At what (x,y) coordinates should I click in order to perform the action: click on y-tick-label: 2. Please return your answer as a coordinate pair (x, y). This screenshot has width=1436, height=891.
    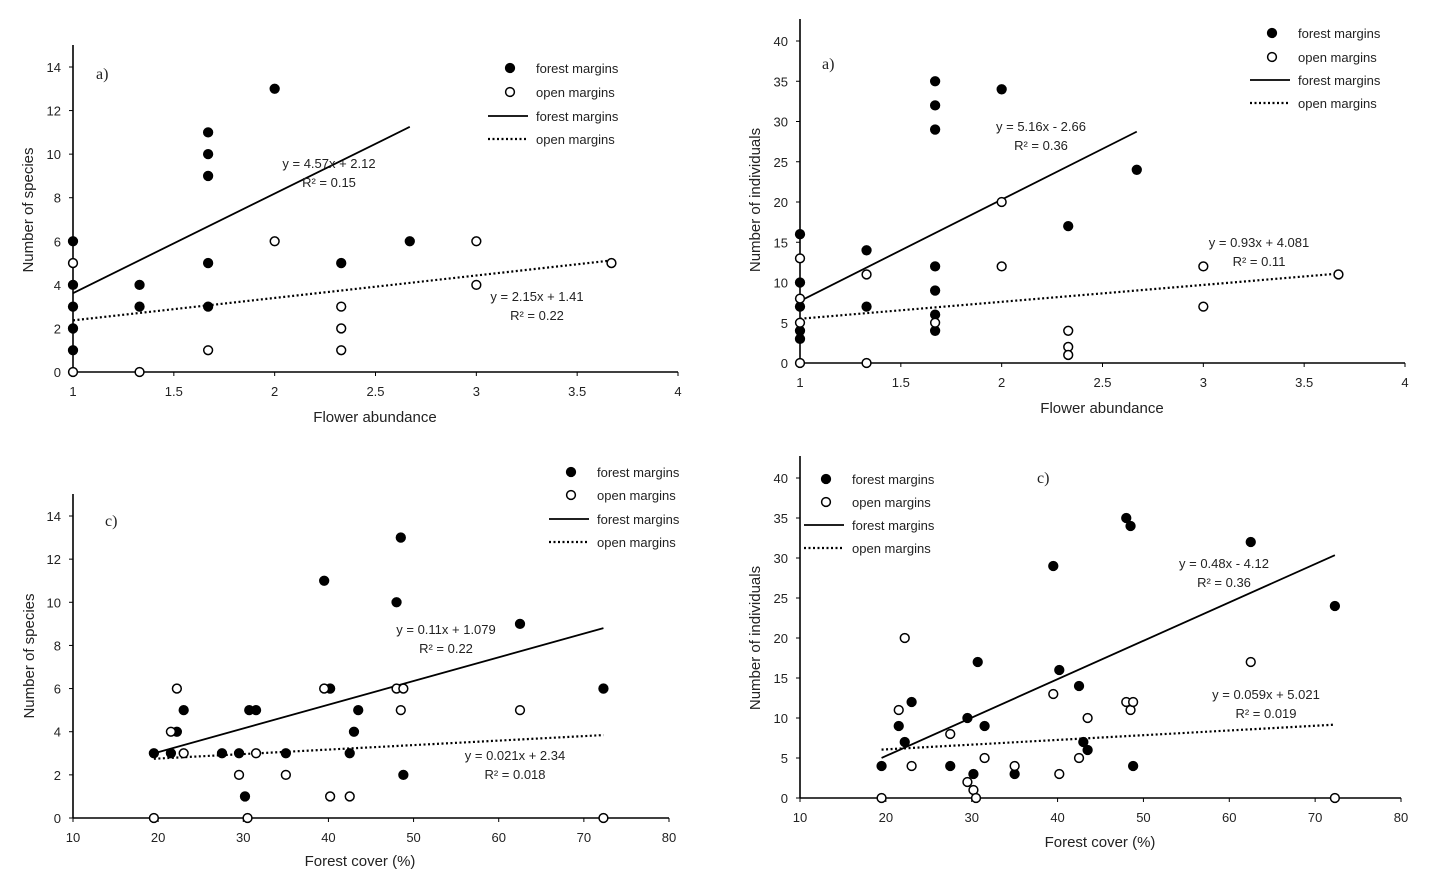
    Looking at the image, I should click on (57, 328).